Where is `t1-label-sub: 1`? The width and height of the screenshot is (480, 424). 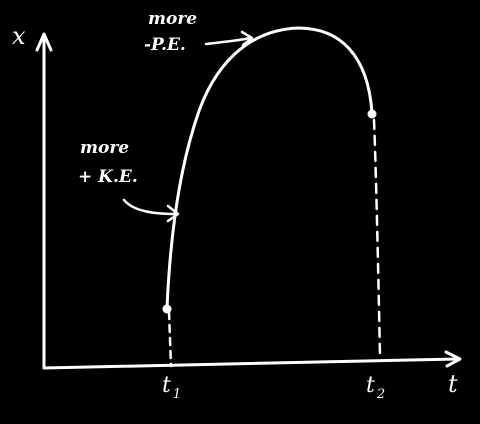 t1-label-sub: 1 is located at coordinates (177, 394).